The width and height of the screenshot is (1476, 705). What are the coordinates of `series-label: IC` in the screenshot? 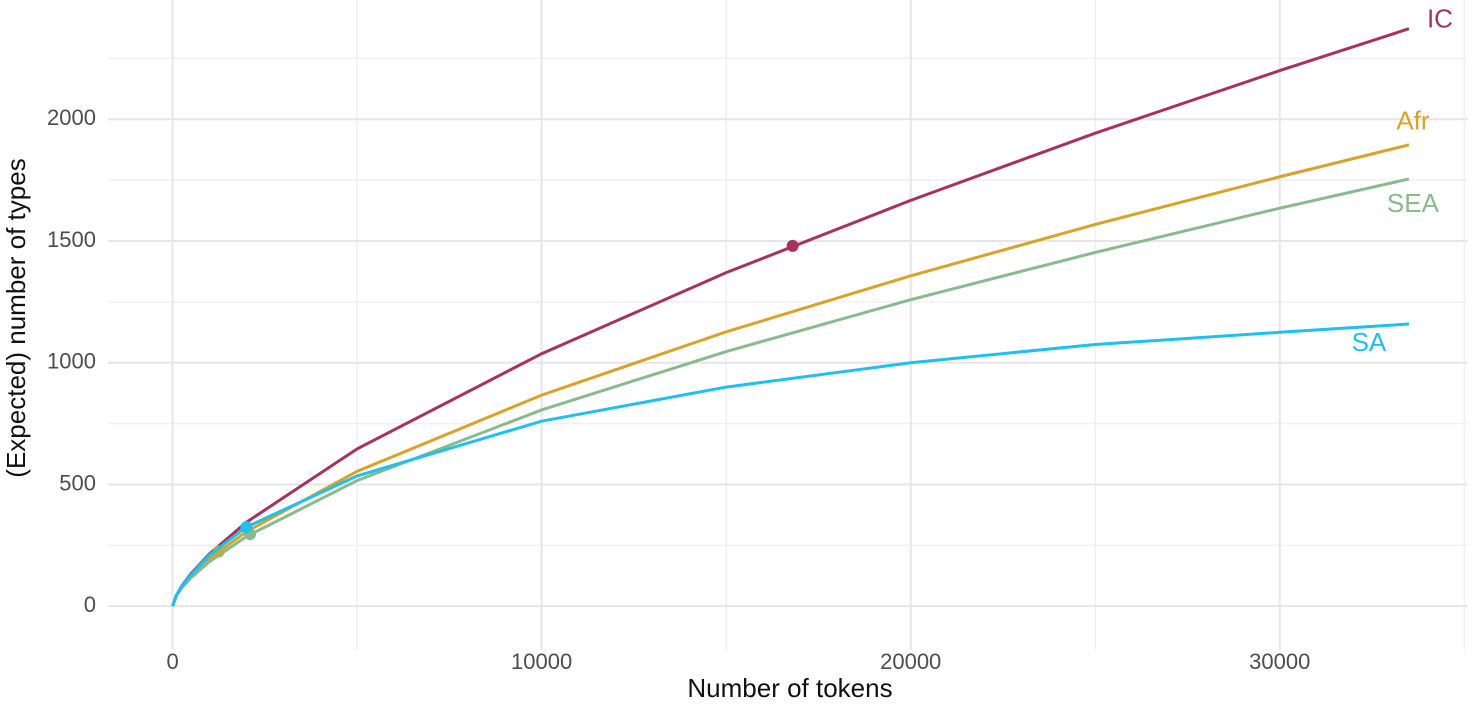 It's located at (1440, 19).